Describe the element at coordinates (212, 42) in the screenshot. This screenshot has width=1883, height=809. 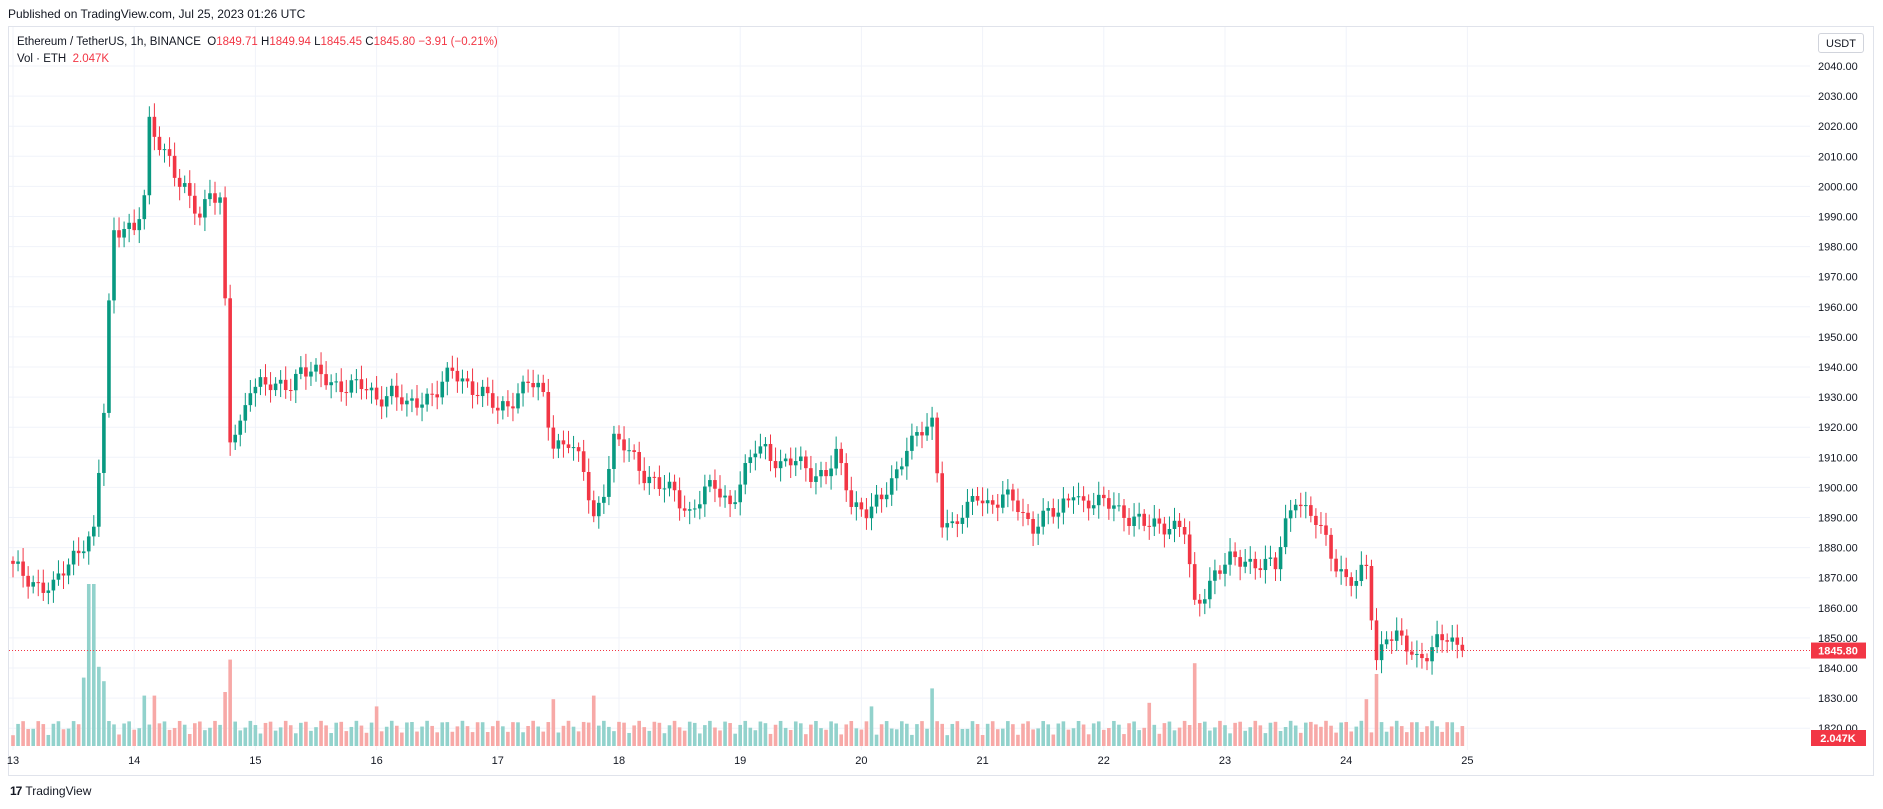
I see `open-label: O` at that location.